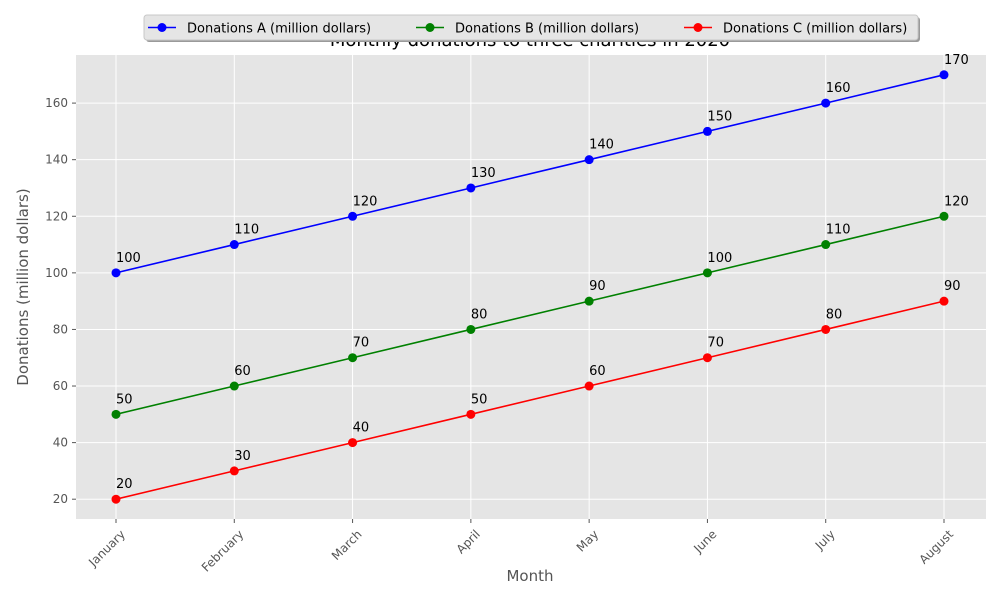 Image resolution: width=1000 pixels, height=600 pixels. I want to click on legend-label-2: Donations B (million dollars), so click(547, 29).